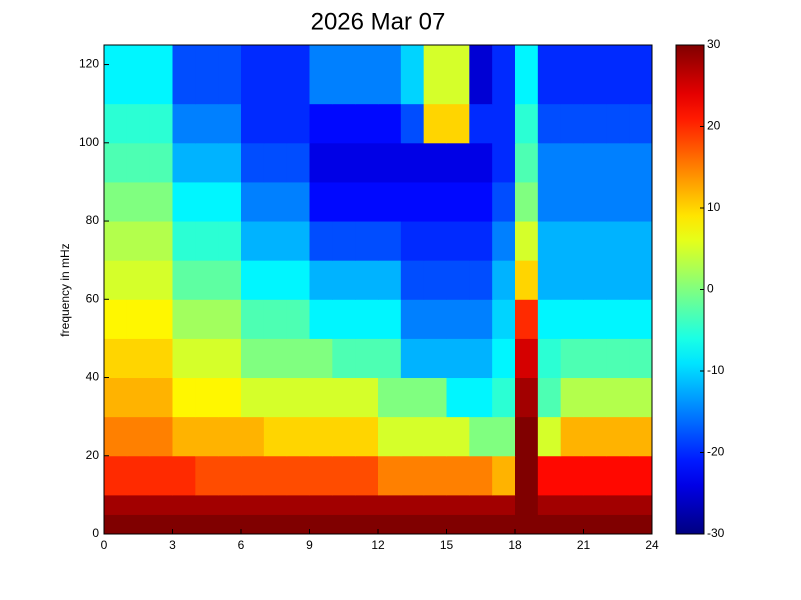 The image size is (801, 600). Describe the element at coordinates (710, 289) in the screenshot. I see `colorbar-tick-label: 0` at that location.